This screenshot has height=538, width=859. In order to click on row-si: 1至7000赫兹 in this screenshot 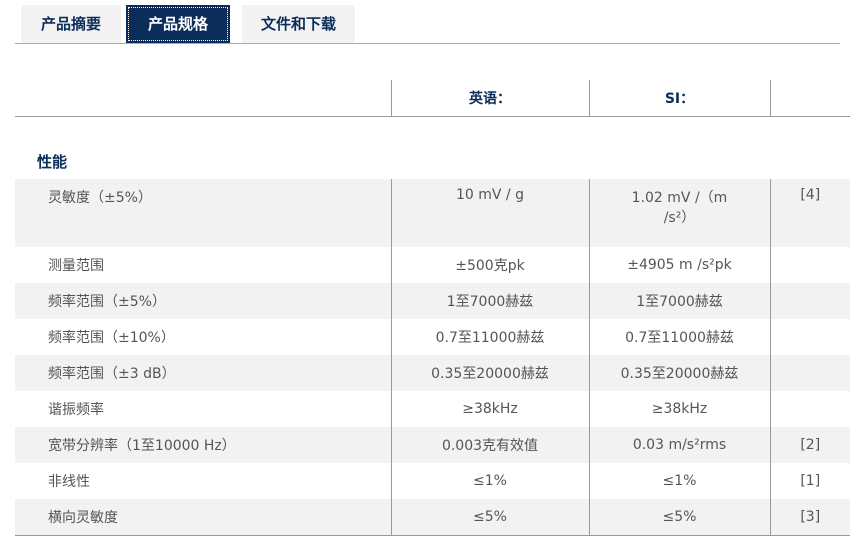, I will do `click(679, 301)`.